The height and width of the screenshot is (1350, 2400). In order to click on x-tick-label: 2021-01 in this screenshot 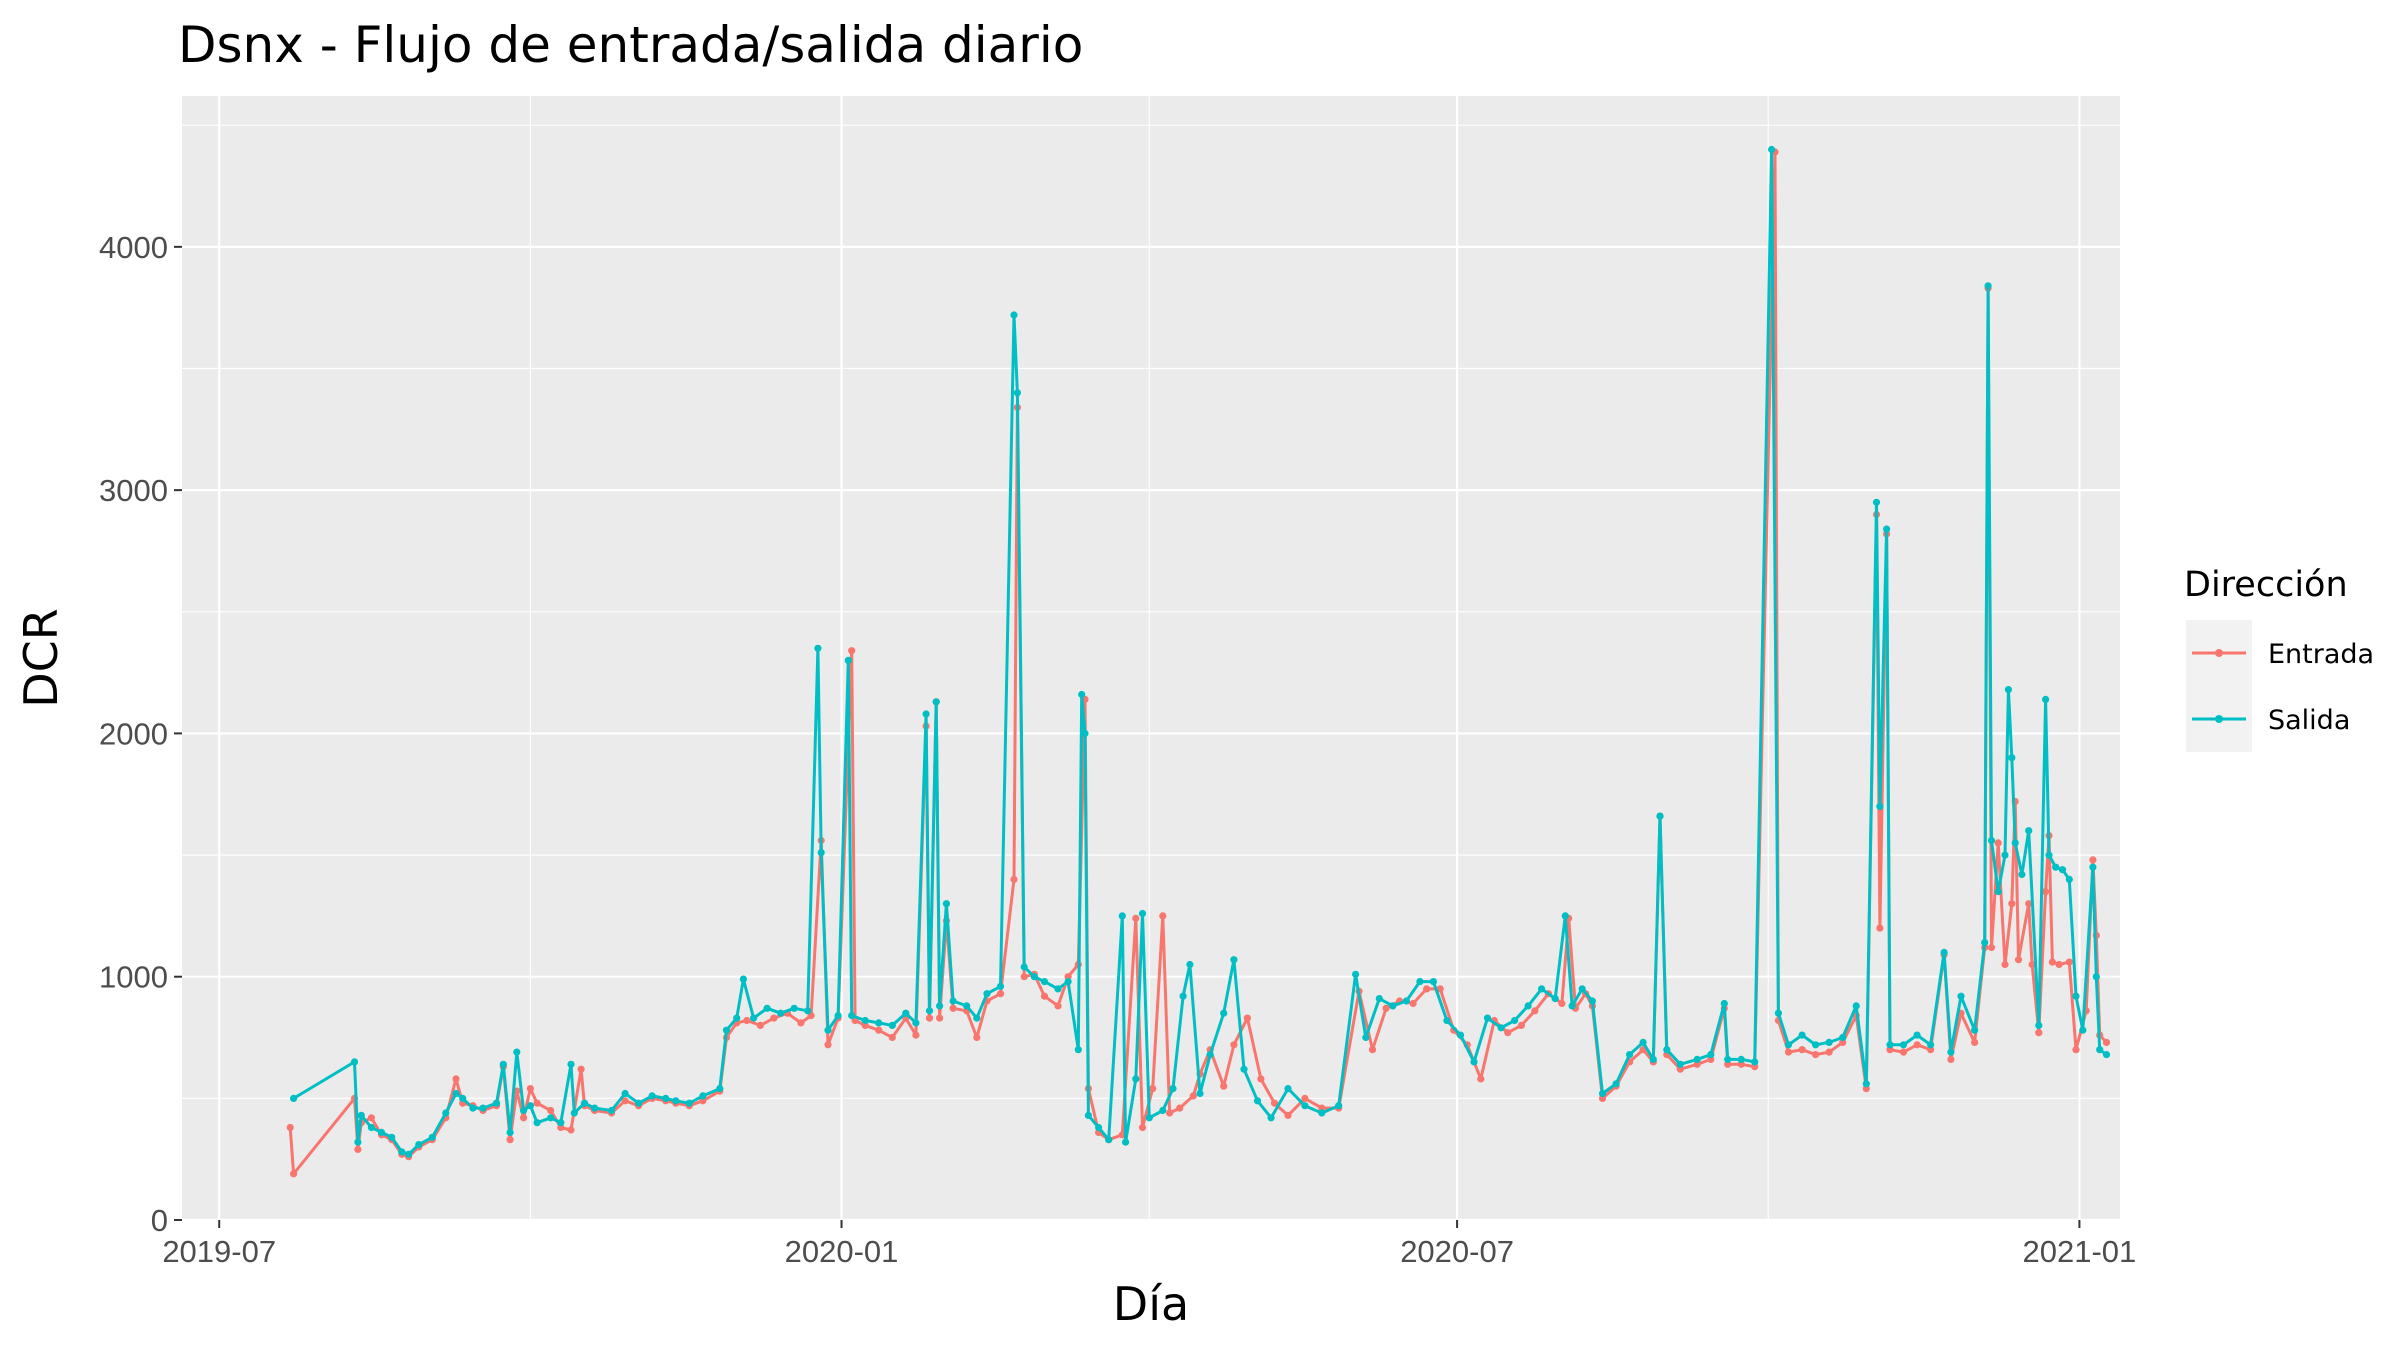, I will do `click(2080, 1251)`.